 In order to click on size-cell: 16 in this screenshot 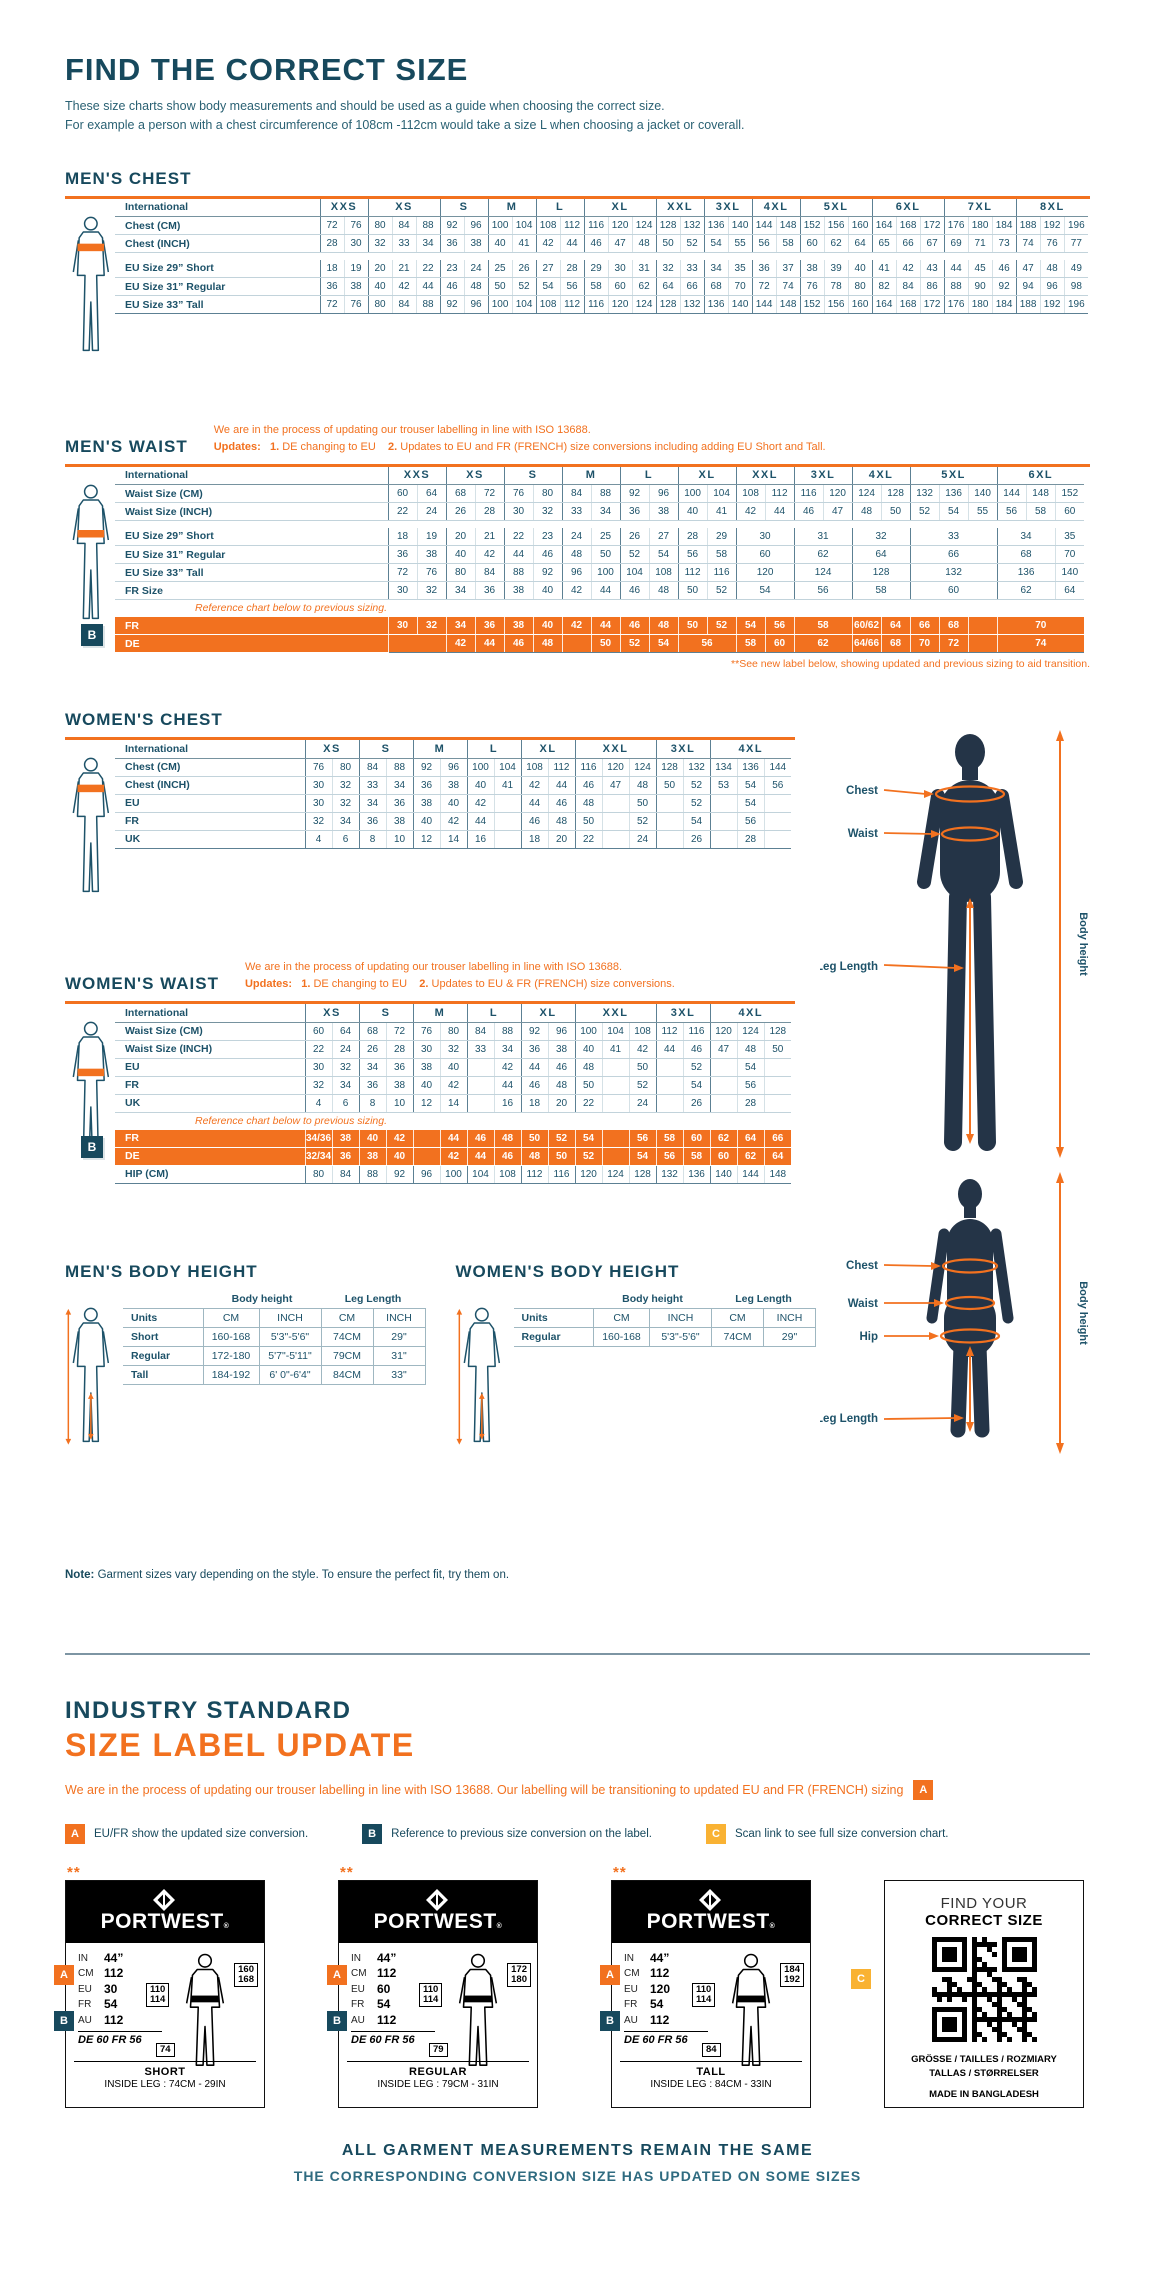, I will do `click(480, 839)`.